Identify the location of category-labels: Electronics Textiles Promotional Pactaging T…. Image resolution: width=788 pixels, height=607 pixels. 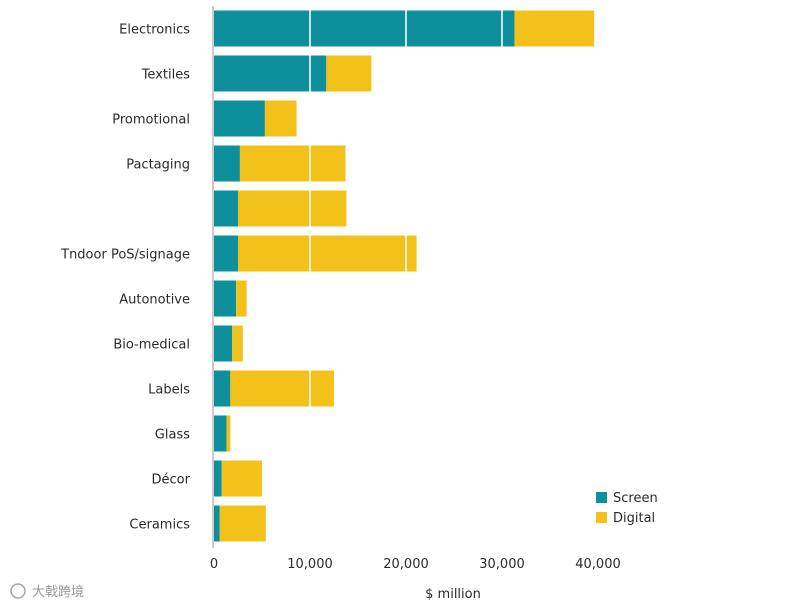
(125, 278).